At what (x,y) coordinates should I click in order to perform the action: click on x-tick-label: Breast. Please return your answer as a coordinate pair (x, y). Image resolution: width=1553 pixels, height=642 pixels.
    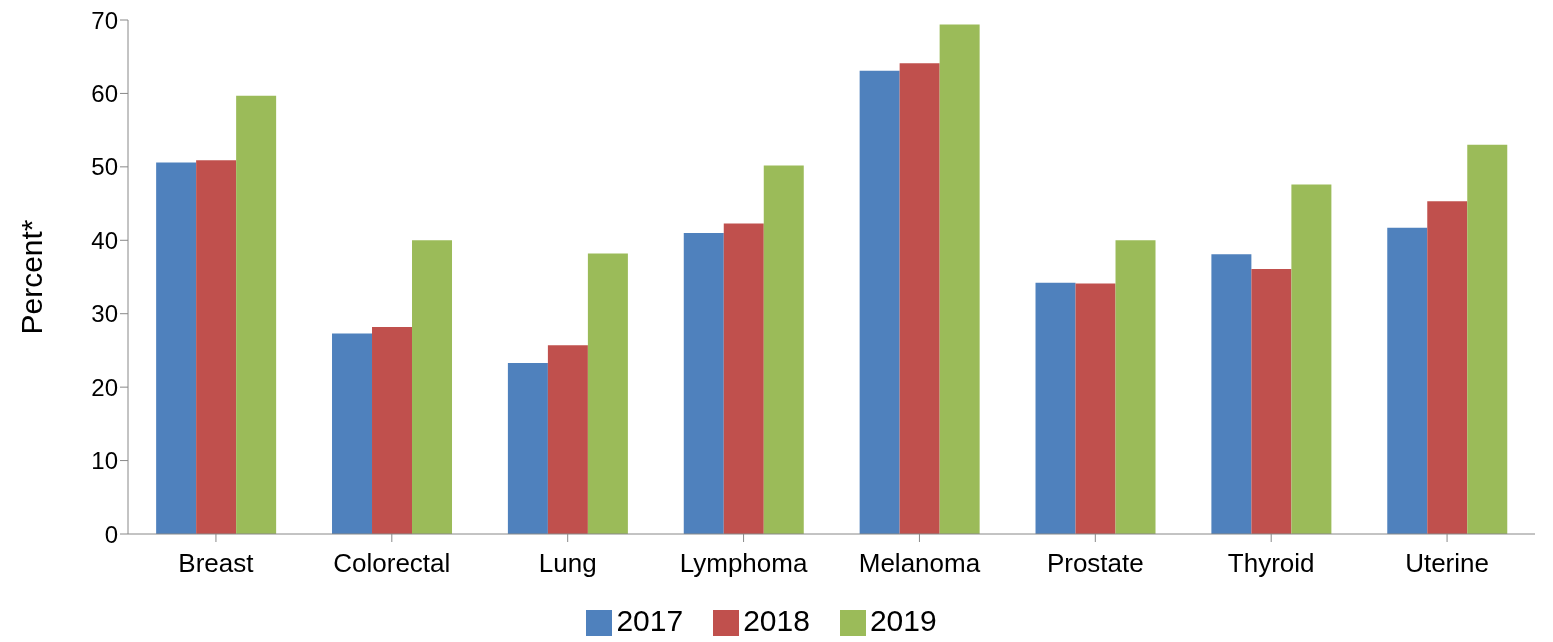
    Looking at the image, I should click on (216, 563).